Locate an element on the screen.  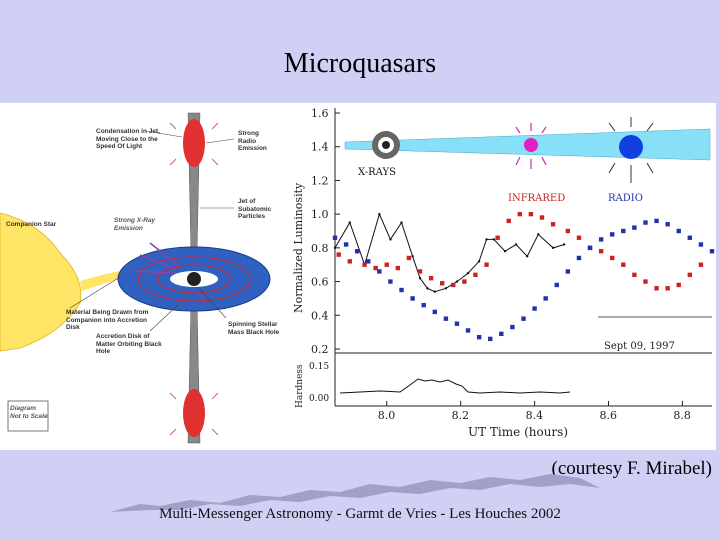
material-stream is located at coordinates (100, 281).